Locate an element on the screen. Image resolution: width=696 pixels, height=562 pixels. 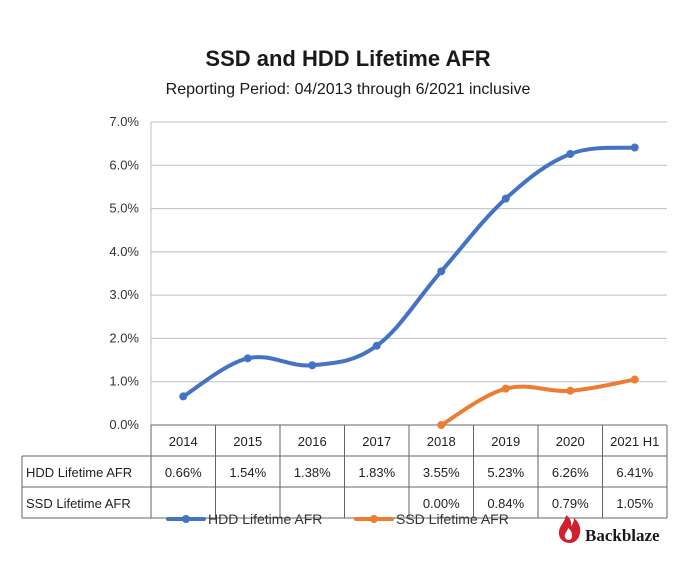
data-label: 1.83% is located at coordinates (376, 472).